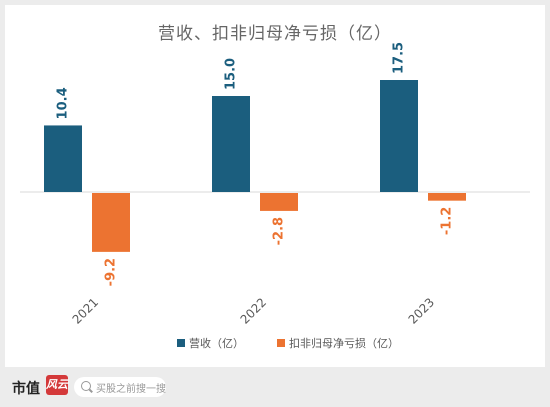 The height and width of the screenshot is (407, 550). What do you see at coordinates (399, 58) in the screenshot?
I see `revenue-label-2023: 17.5` at bounding box center [399, 58].